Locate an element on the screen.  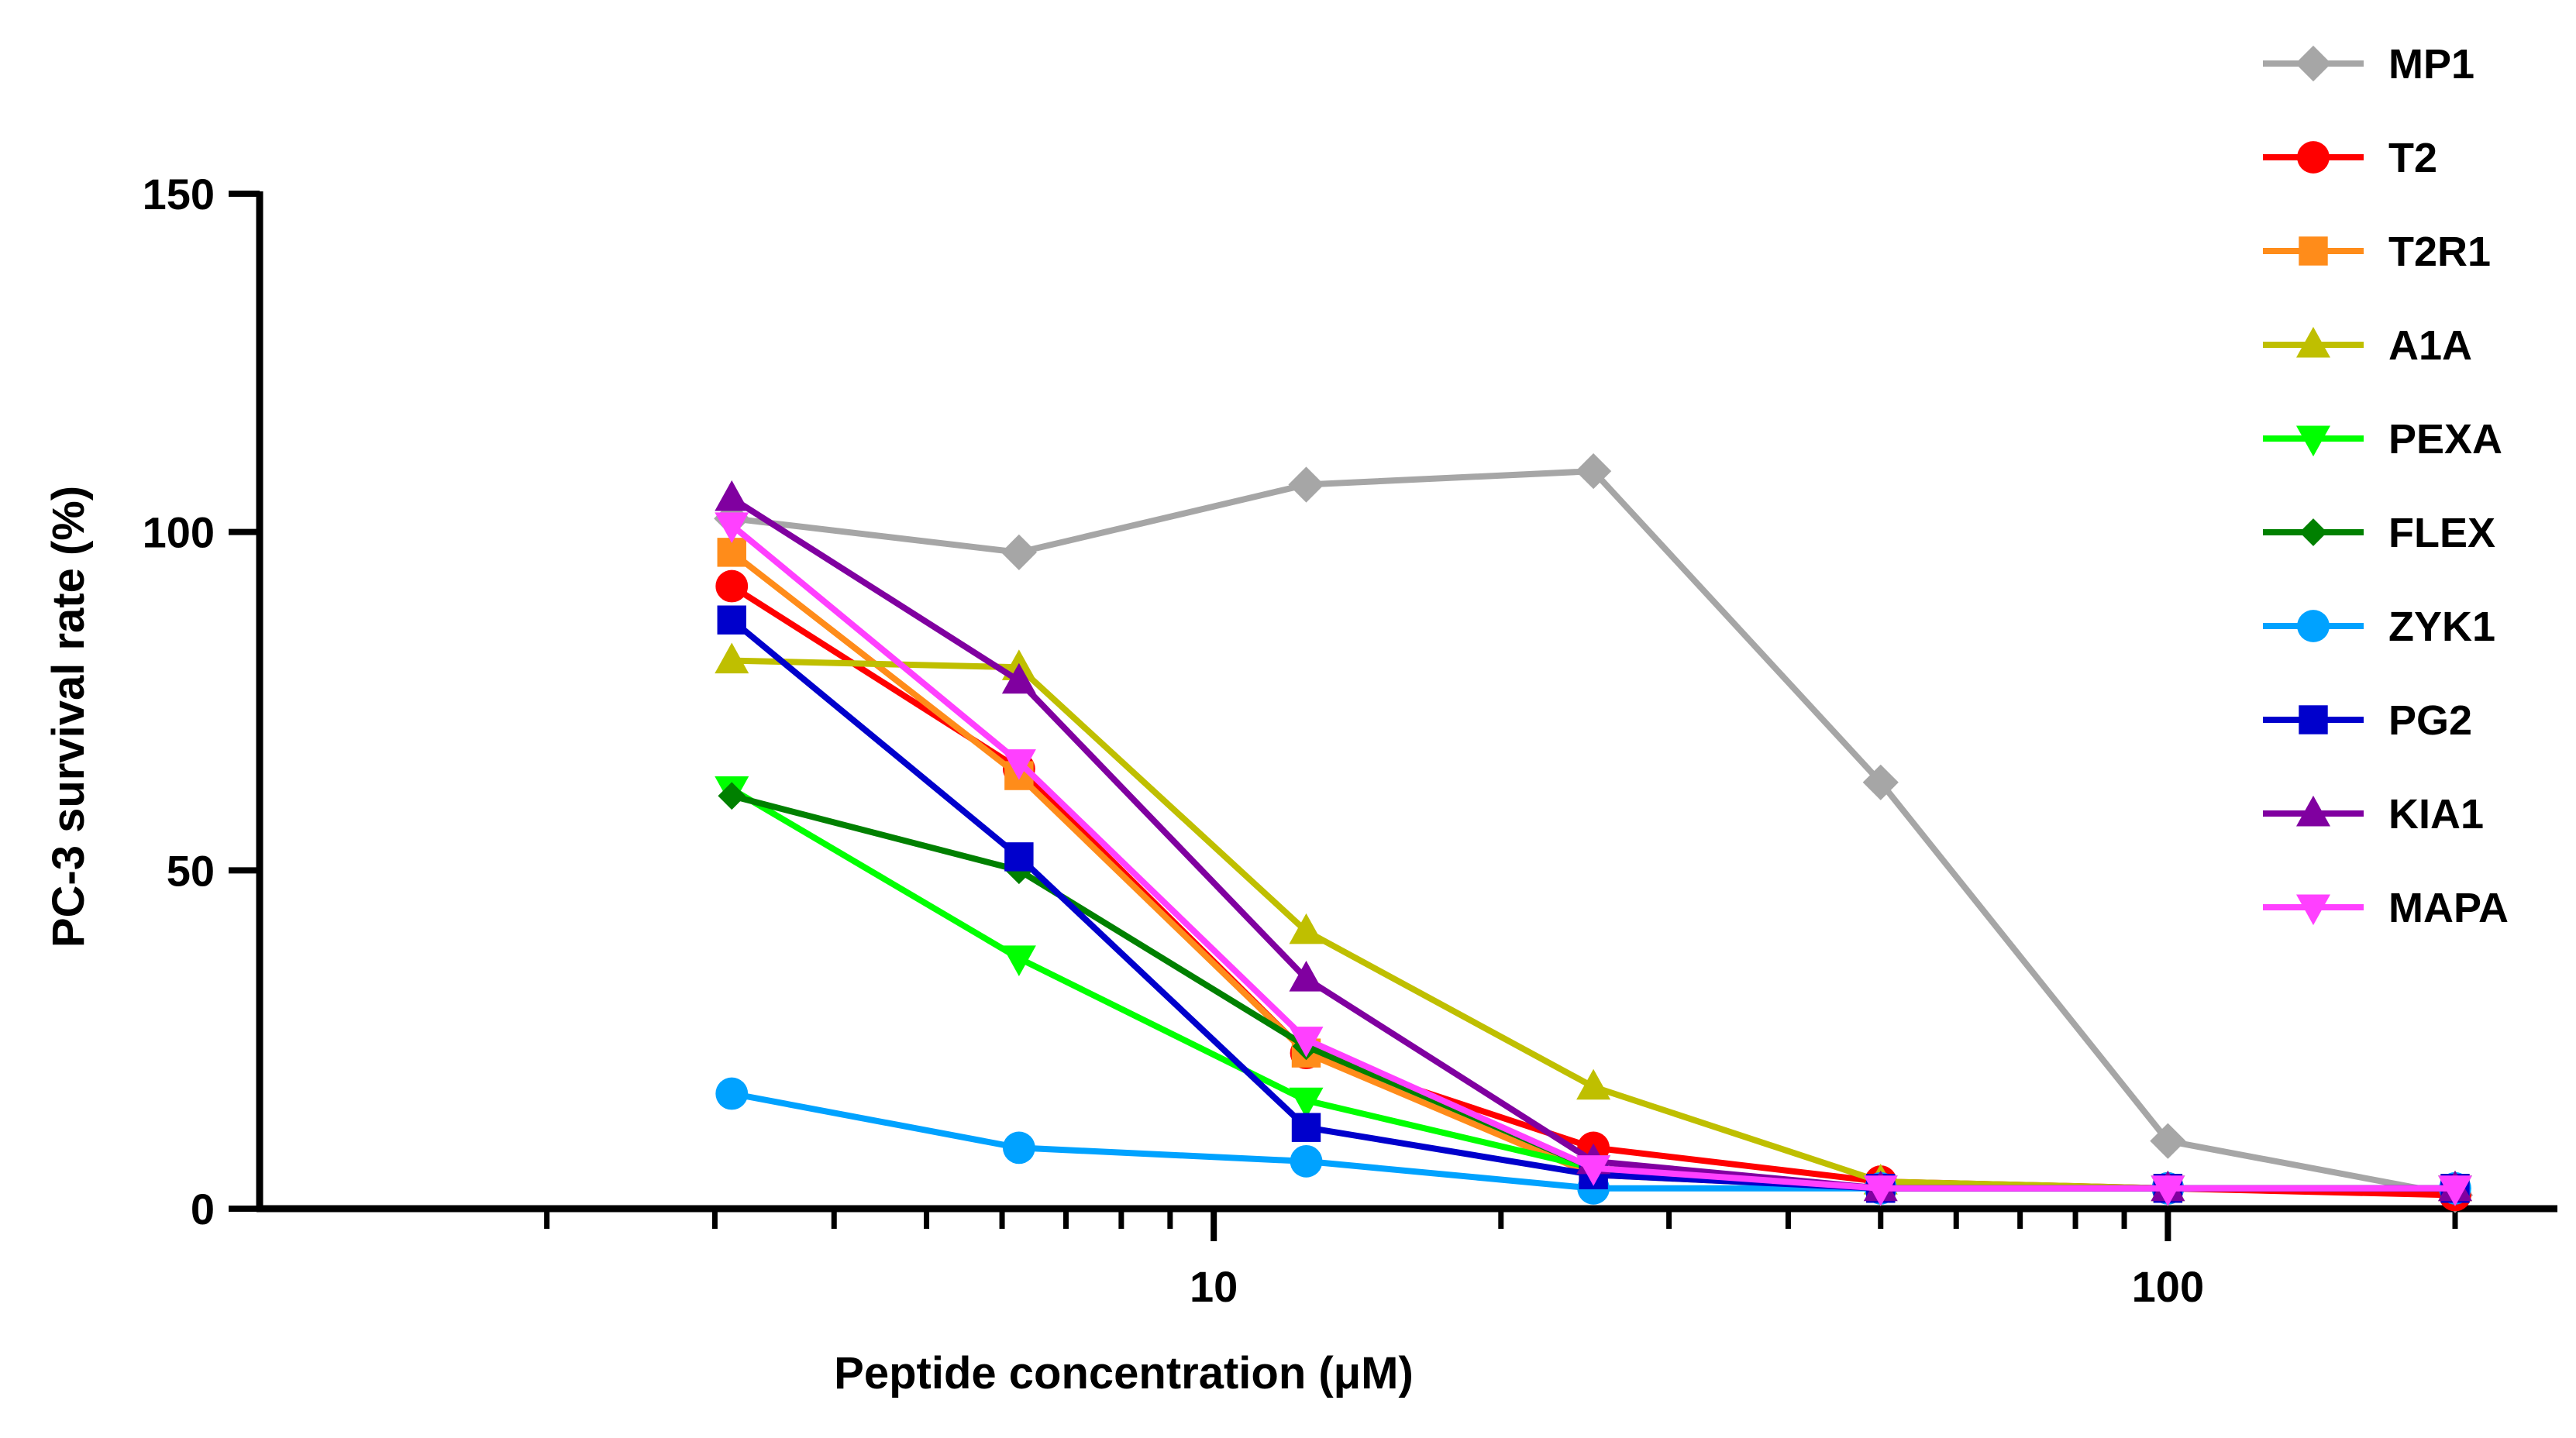
legend-item-kia1: KIA1 is located at coordinates (2373, 814).